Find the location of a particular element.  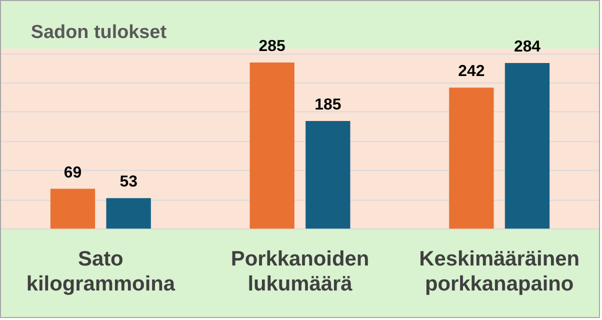

data-label: 53 is located at coordinates (129, 182).